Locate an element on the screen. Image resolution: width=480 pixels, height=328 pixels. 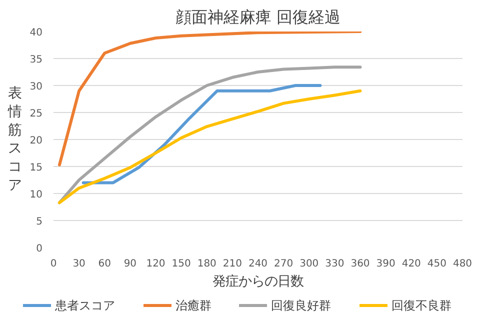
y-axis-title: 表情筋スコア is located at coordinates (14, 140).